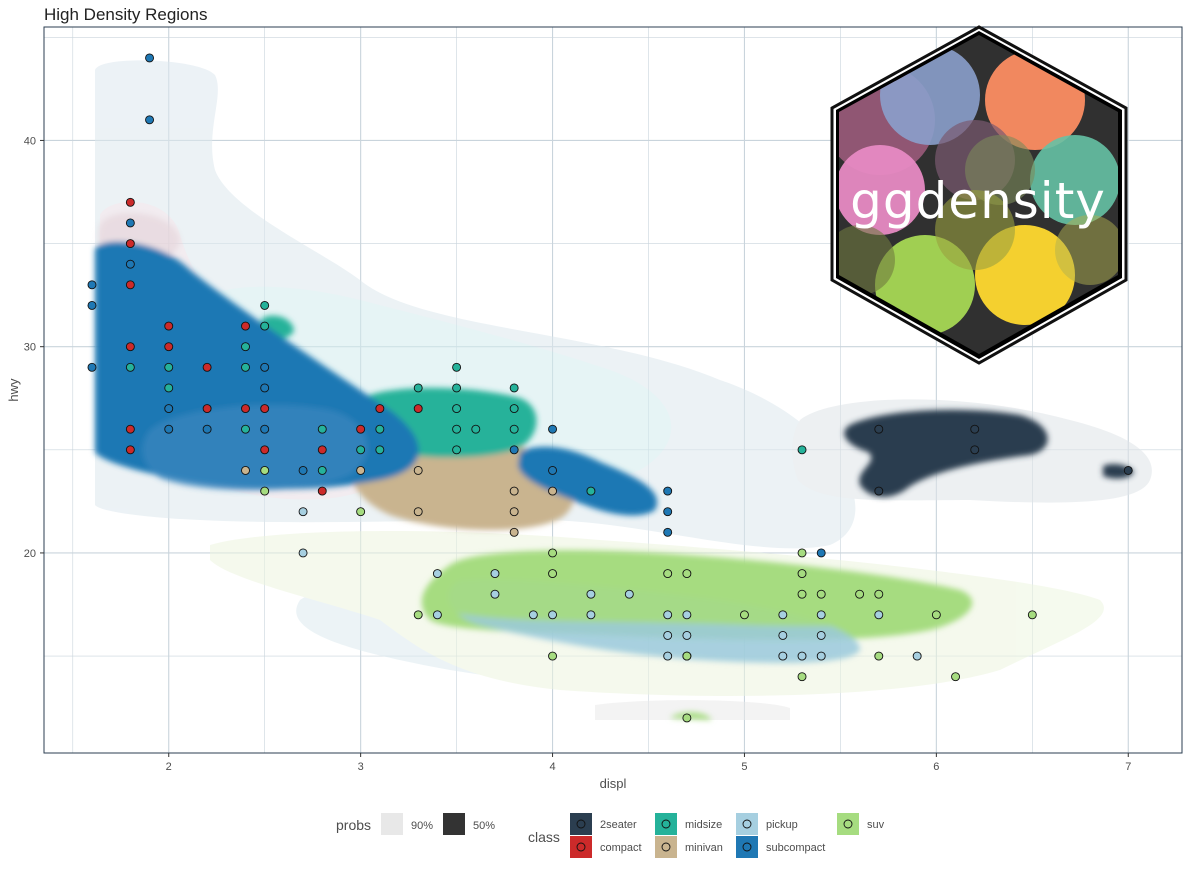  Describe the element at coordinates (613, 783) in the screenshot. I see `x-axis-label: displ` at that location.